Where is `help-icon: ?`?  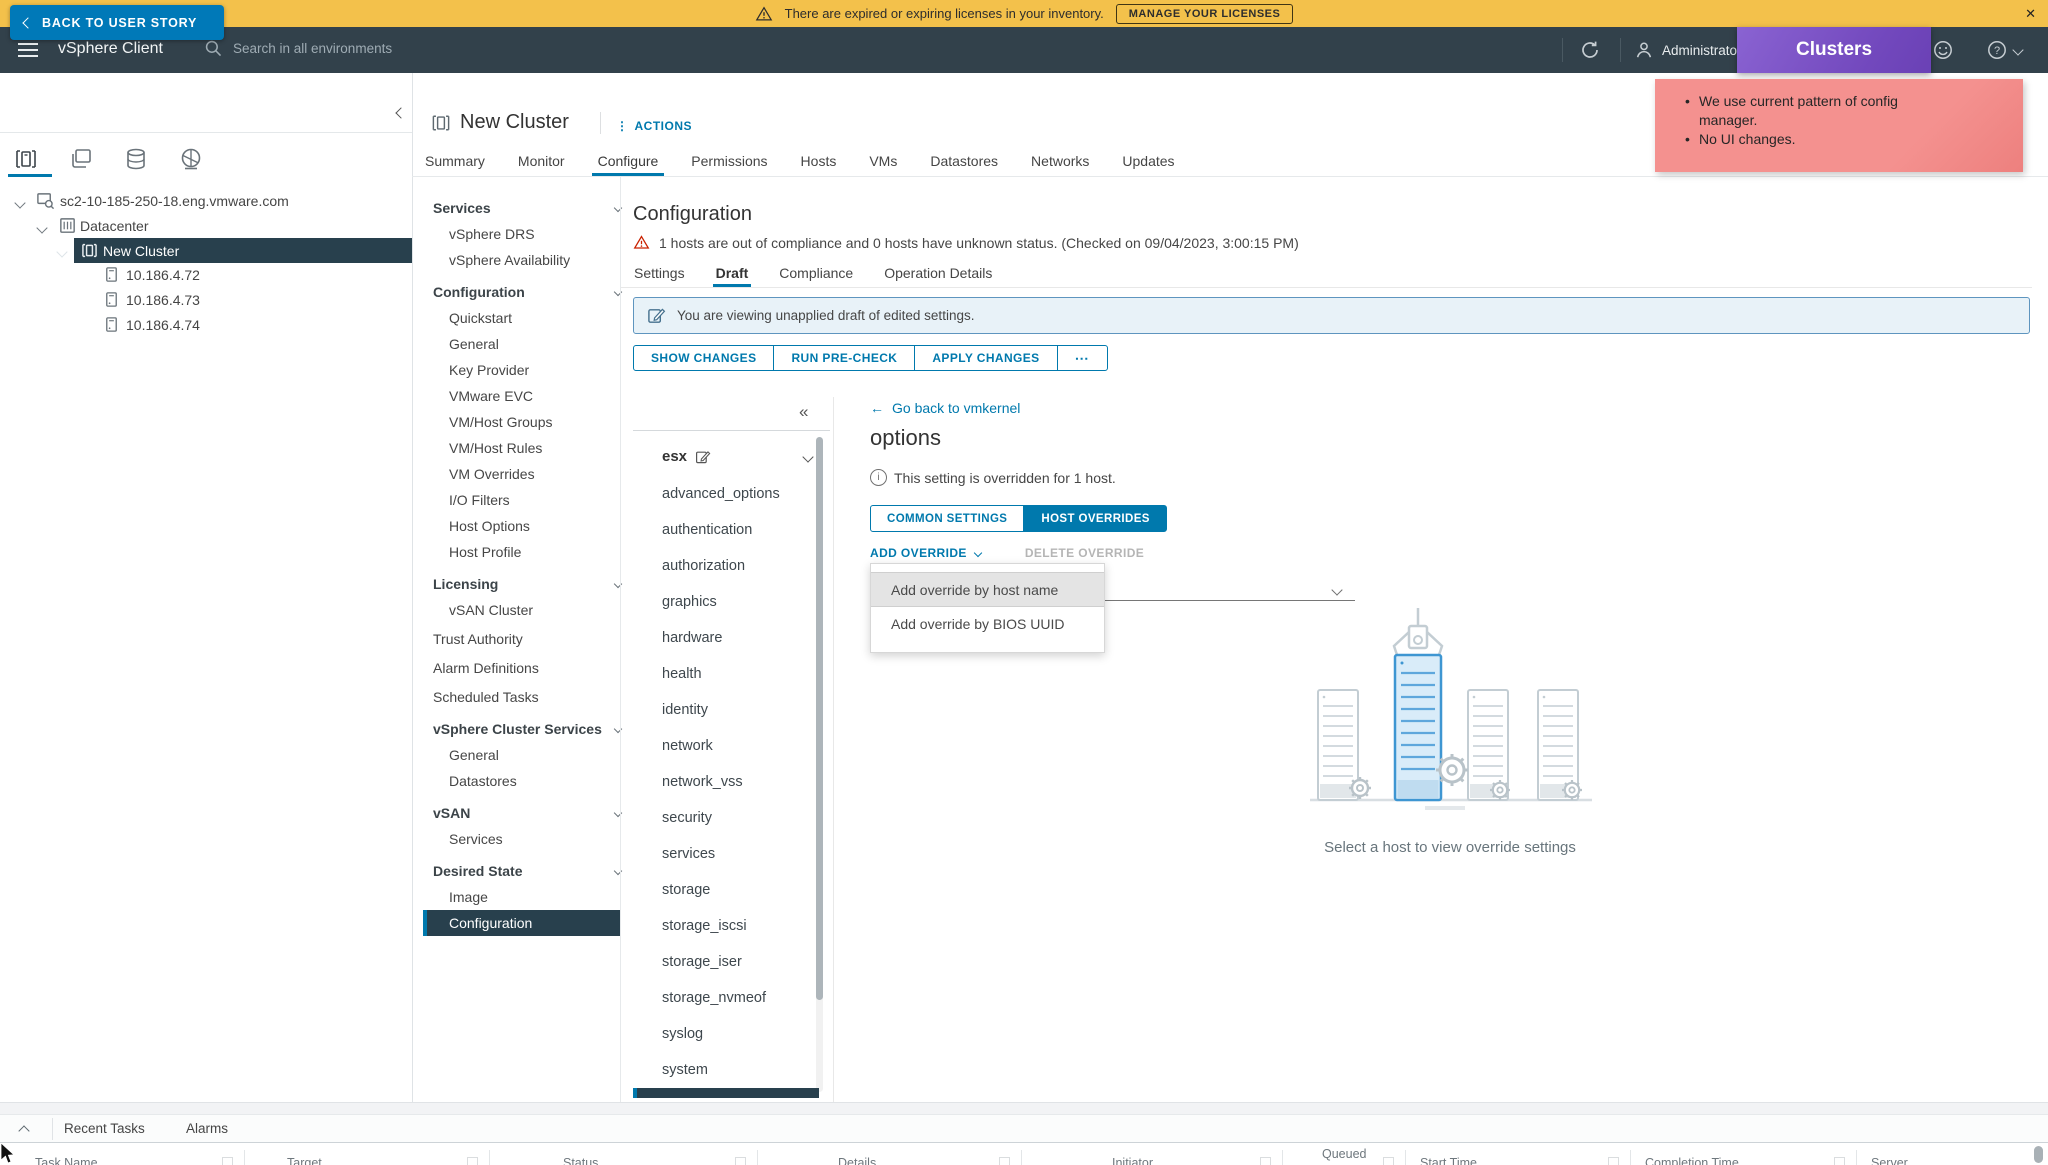 help-icon: ? is located at coordinates (1997, 50).